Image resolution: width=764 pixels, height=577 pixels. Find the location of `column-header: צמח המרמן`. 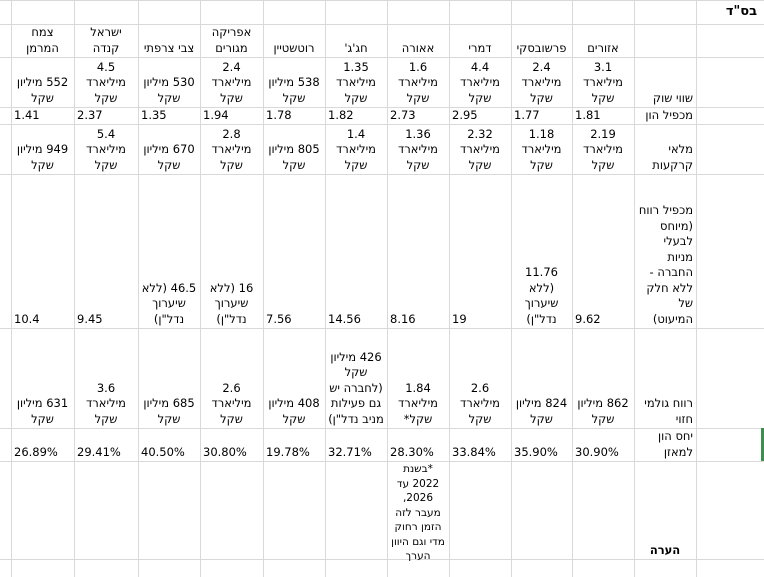

column-header: צמח המרמן is located at coordinates (42, 40).